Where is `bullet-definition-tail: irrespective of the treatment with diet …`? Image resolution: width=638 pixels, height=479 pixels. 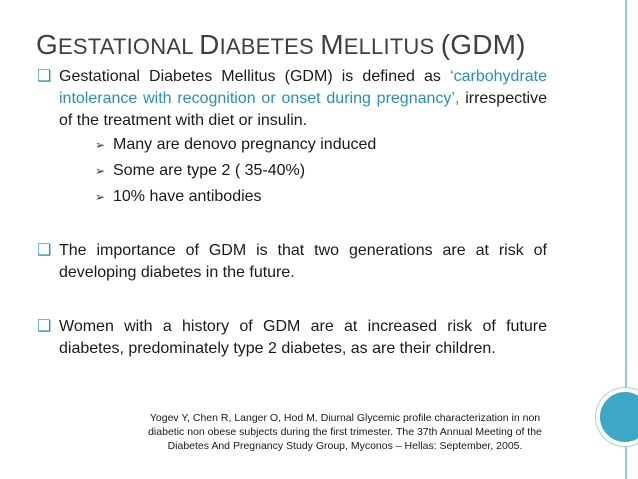 bullet-definition-tail: irrespective of the treatment with diet … is located at coordinates (303, 109).